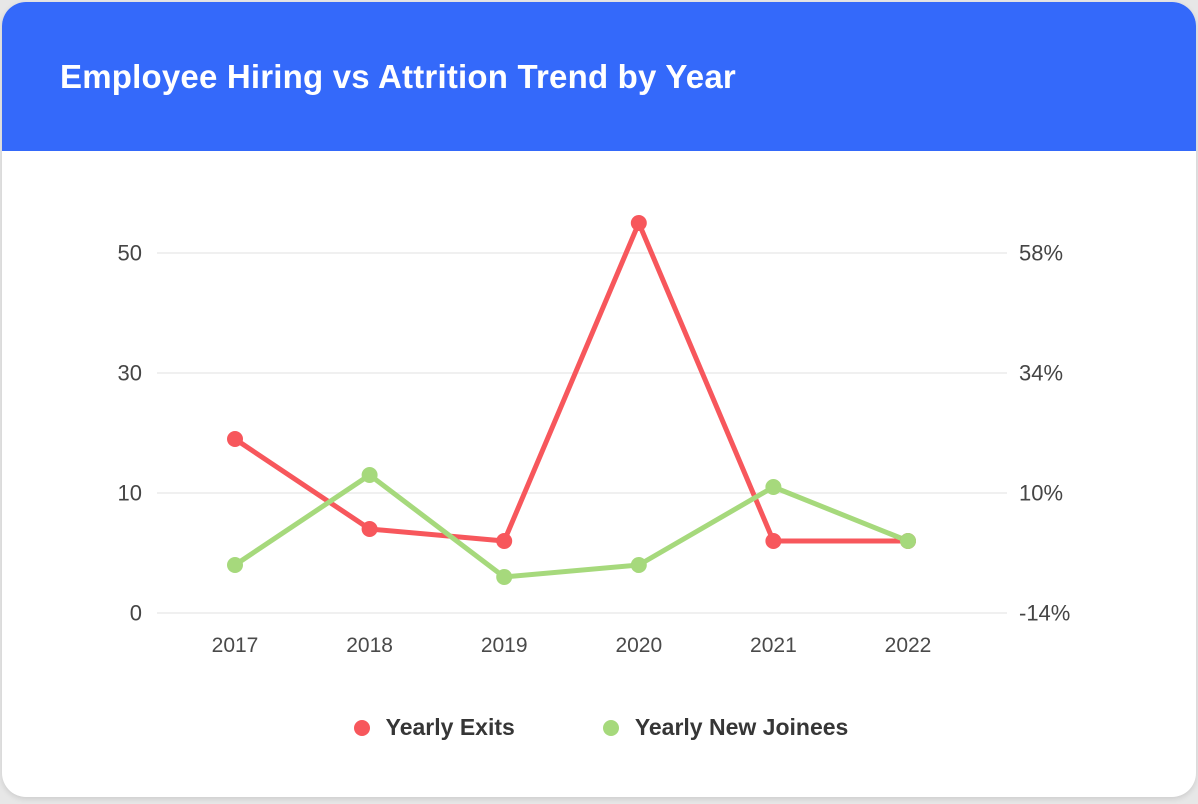  Describe the element at coordinates (369, 529) in the screenshot. I see `data-point-yearly-exits-2018` at that location.